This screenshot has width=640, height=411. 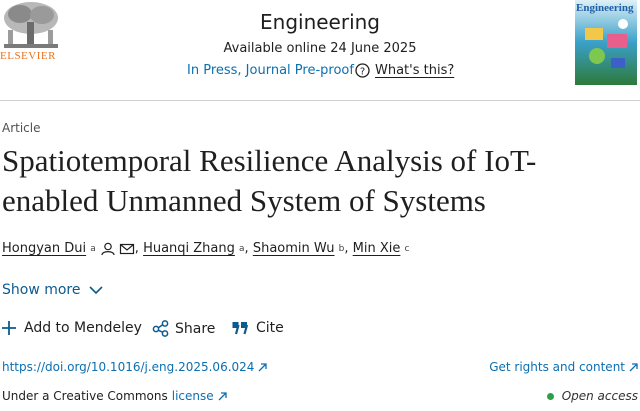 What do you see at coordinates (127, 249) in the screenshot?
I see `mail-icon` at bounding box center [127, 249].